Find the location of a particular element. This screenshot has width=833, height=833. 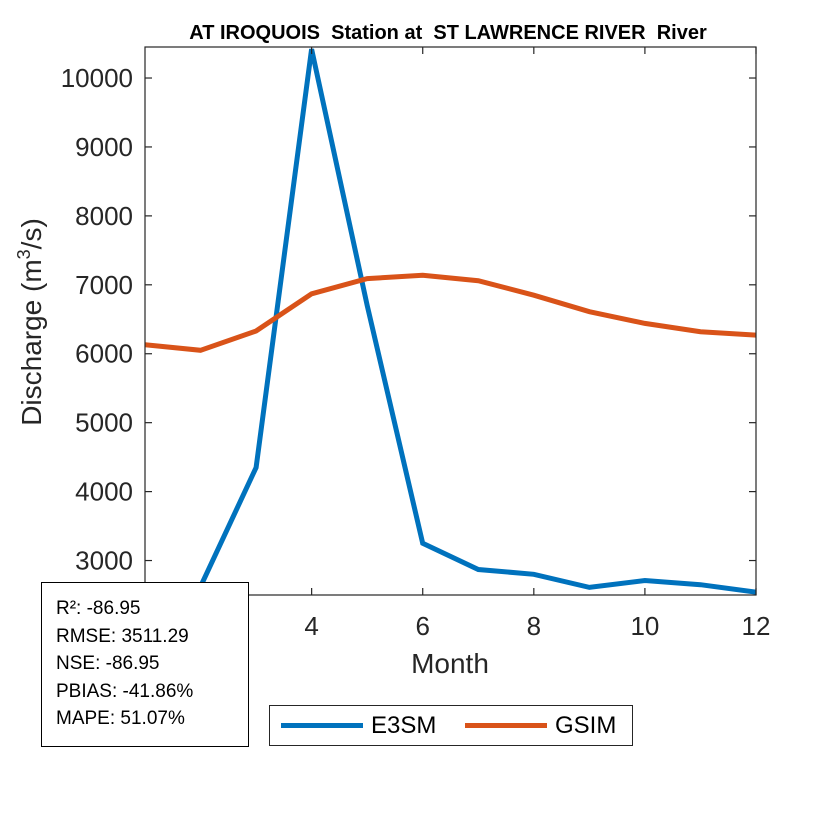

y-tick-label: 10000 is located at coordinates (97, 78).